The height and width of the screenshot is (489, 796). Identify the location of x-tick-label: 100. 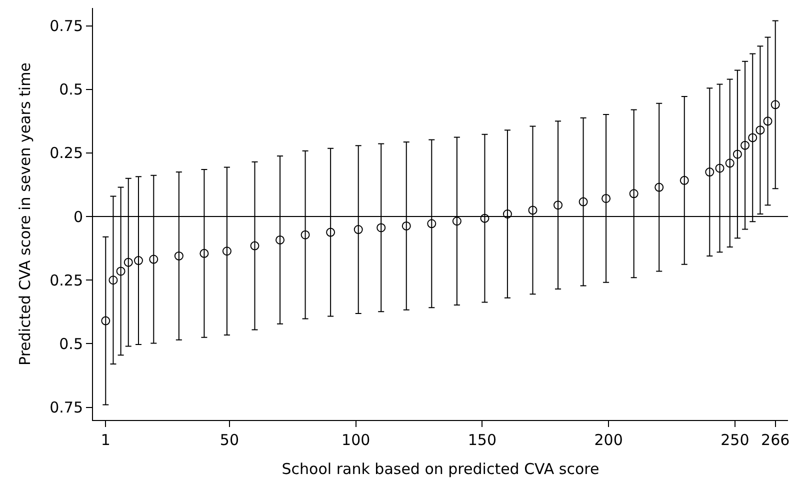
(356, 440).